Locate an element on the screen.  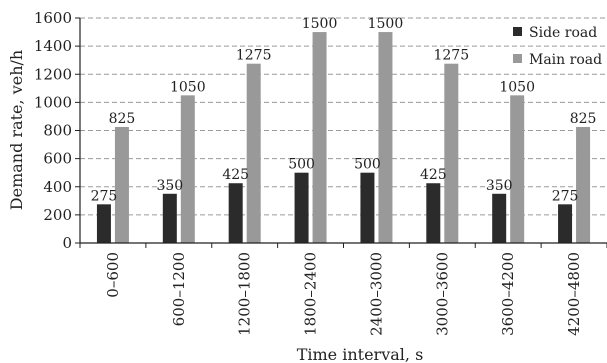
legend-label-main-road: Main road is located at coordinates (565, 60).